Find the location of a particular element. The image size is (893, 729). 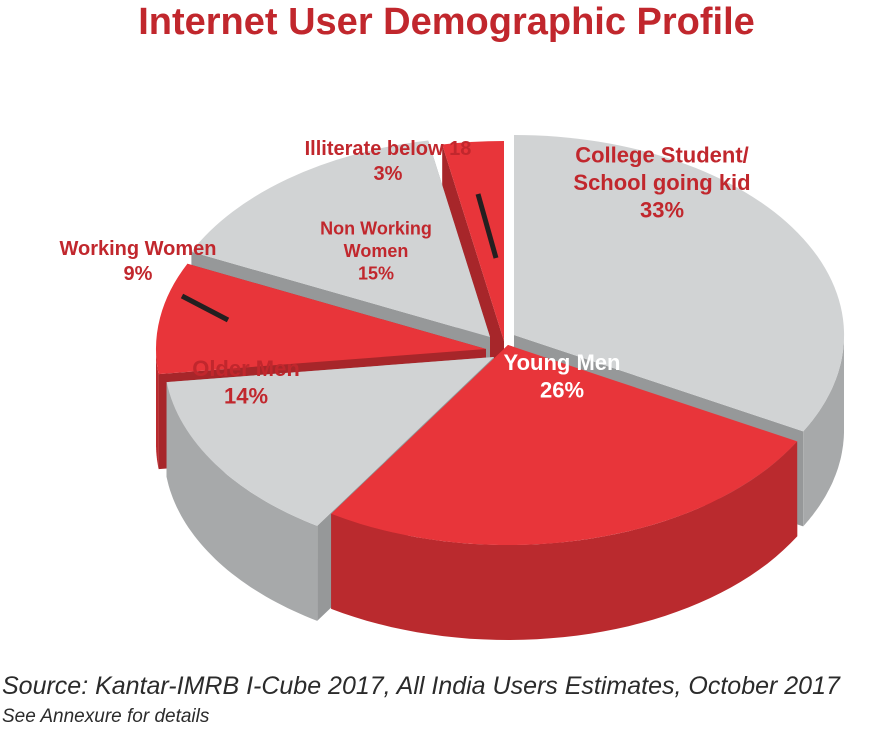

annexure-note: See Annexure for details is located at coordinates (106, 716).